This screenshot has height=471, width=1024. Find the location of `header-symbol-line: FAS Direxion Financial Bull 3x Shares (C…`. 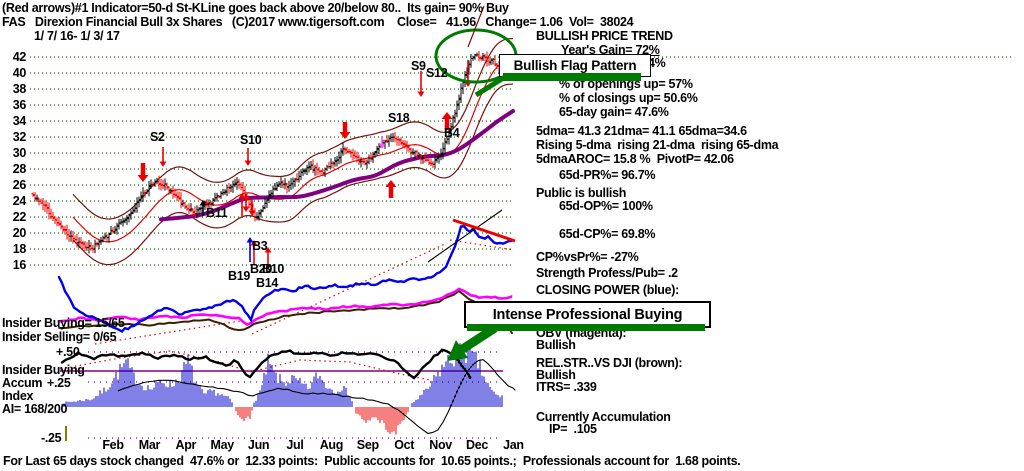

header-symbol-line: FAS Direxion Financial Bull 3x Shares (C… is located at coordinates (318, 22).